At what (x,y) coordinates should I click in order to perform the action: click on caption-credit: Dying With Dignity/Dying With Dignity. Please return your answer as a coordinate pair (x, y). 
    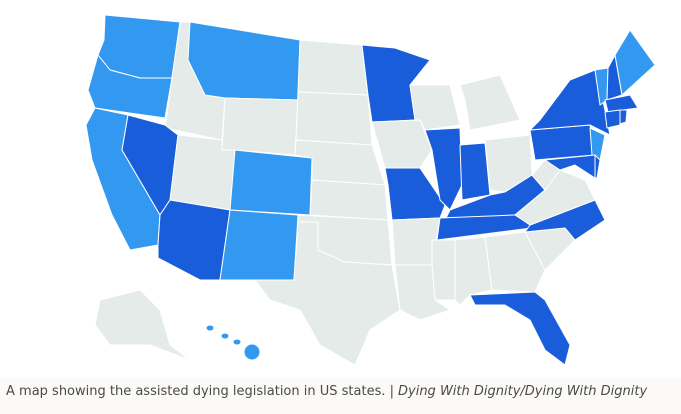
    Looking at the image, I should click on (523, 391).